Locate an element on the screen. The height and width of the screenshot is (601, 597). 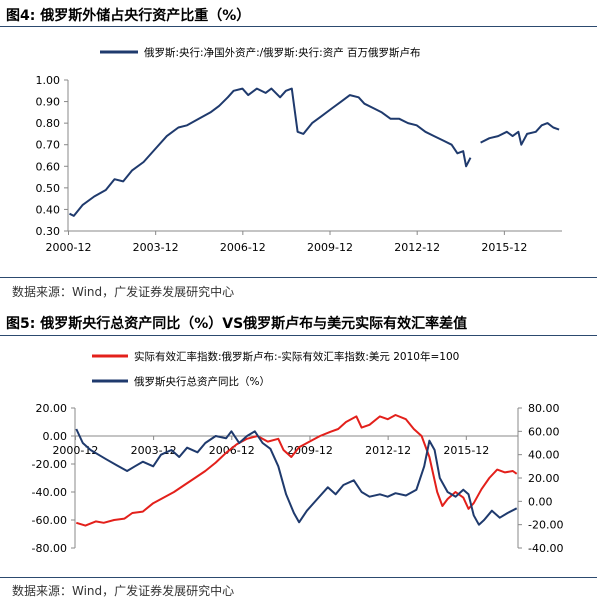
figure-4-source: 数据来源：Wind，广发证券发展研究中心 is located at coordinates (123, 292).